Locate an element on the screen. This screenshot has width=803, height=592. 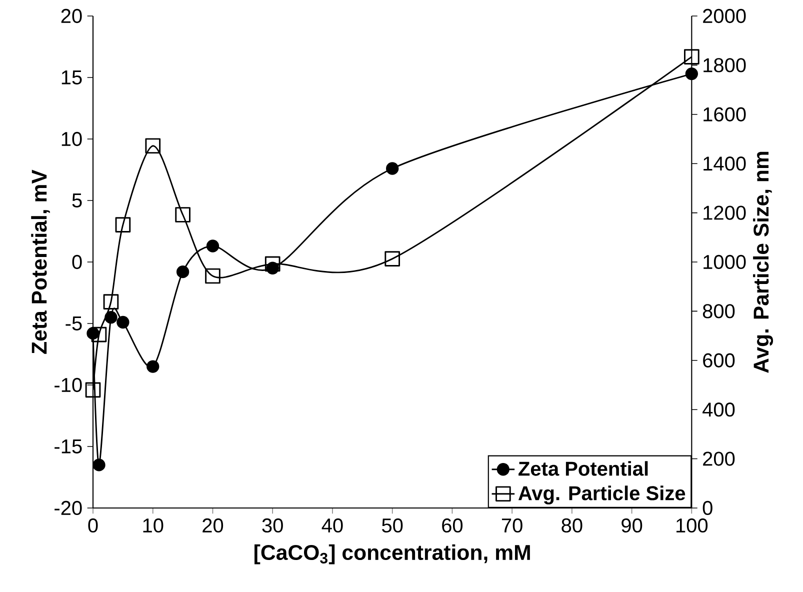
x-tick-label: 10 is located at coordinates (153, 525).